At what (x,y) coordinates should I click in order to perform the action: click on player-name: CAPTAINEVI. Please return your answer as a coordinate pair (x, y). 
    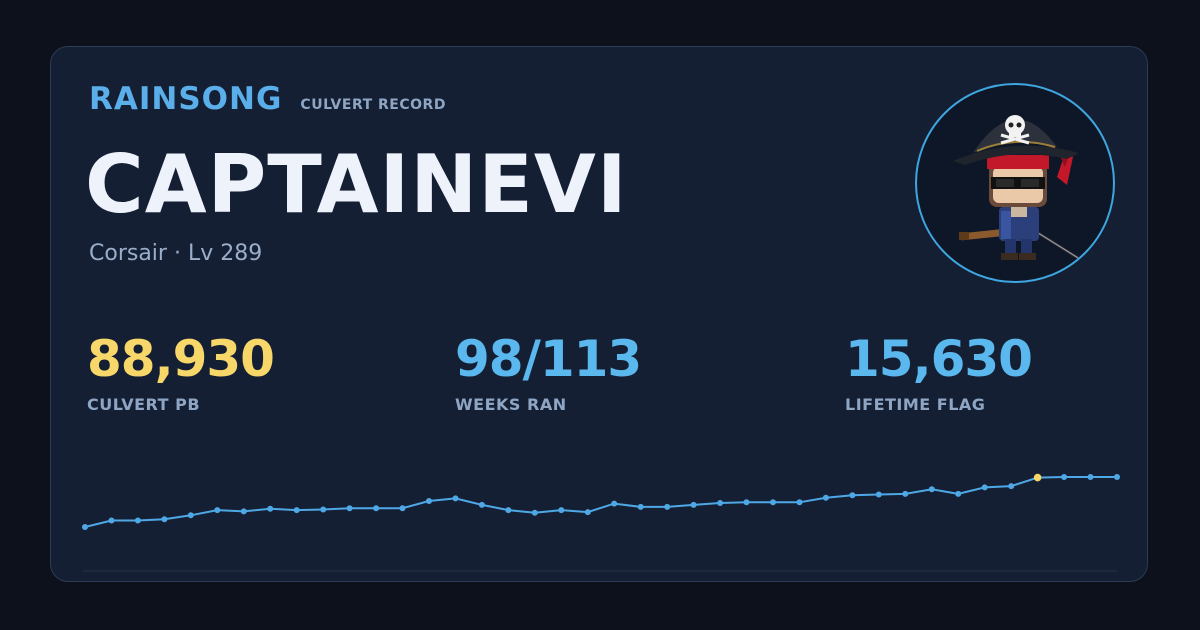
    Looking at the image, I should click on (356, 184).